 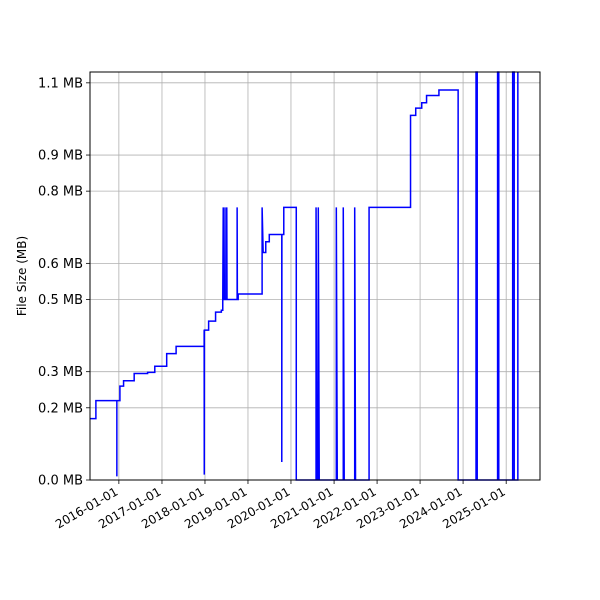 I want to click on y-tick-label: 0.5 MB, so click(x=60, y=300).